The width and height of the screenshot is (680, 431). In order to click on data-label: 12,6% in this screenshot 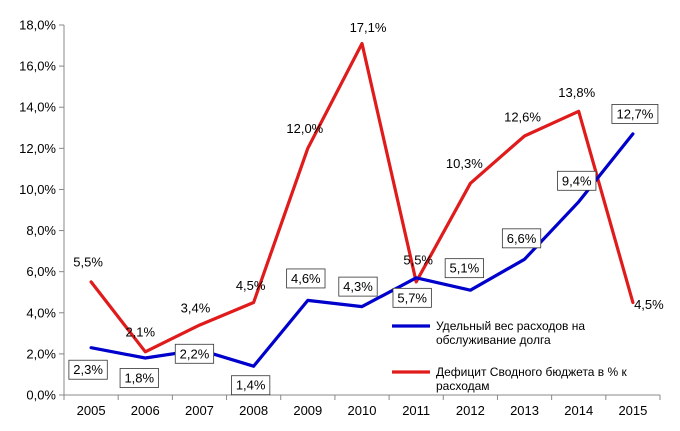, I will do `click(522, 117)`.